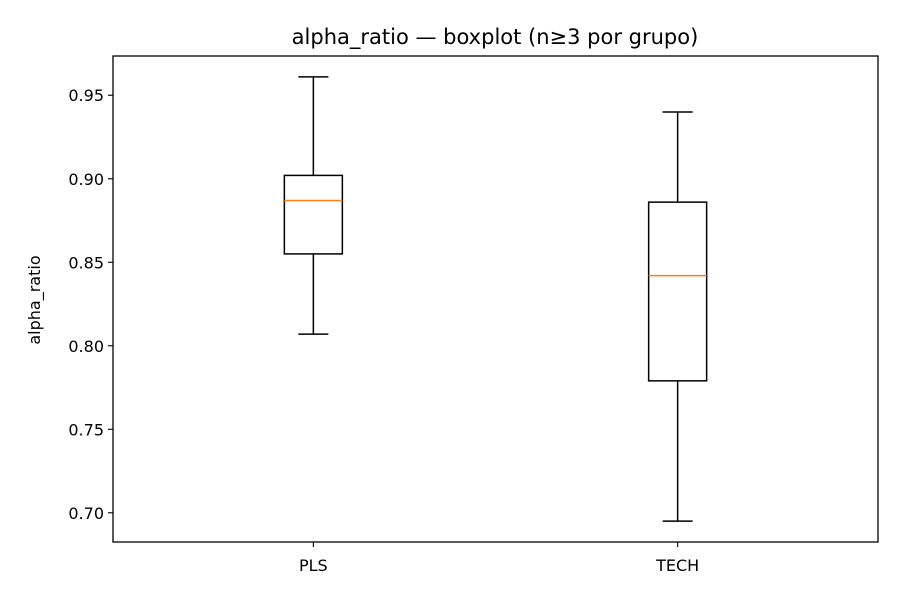  I want to click on box-group-pls, so click(313, 205).